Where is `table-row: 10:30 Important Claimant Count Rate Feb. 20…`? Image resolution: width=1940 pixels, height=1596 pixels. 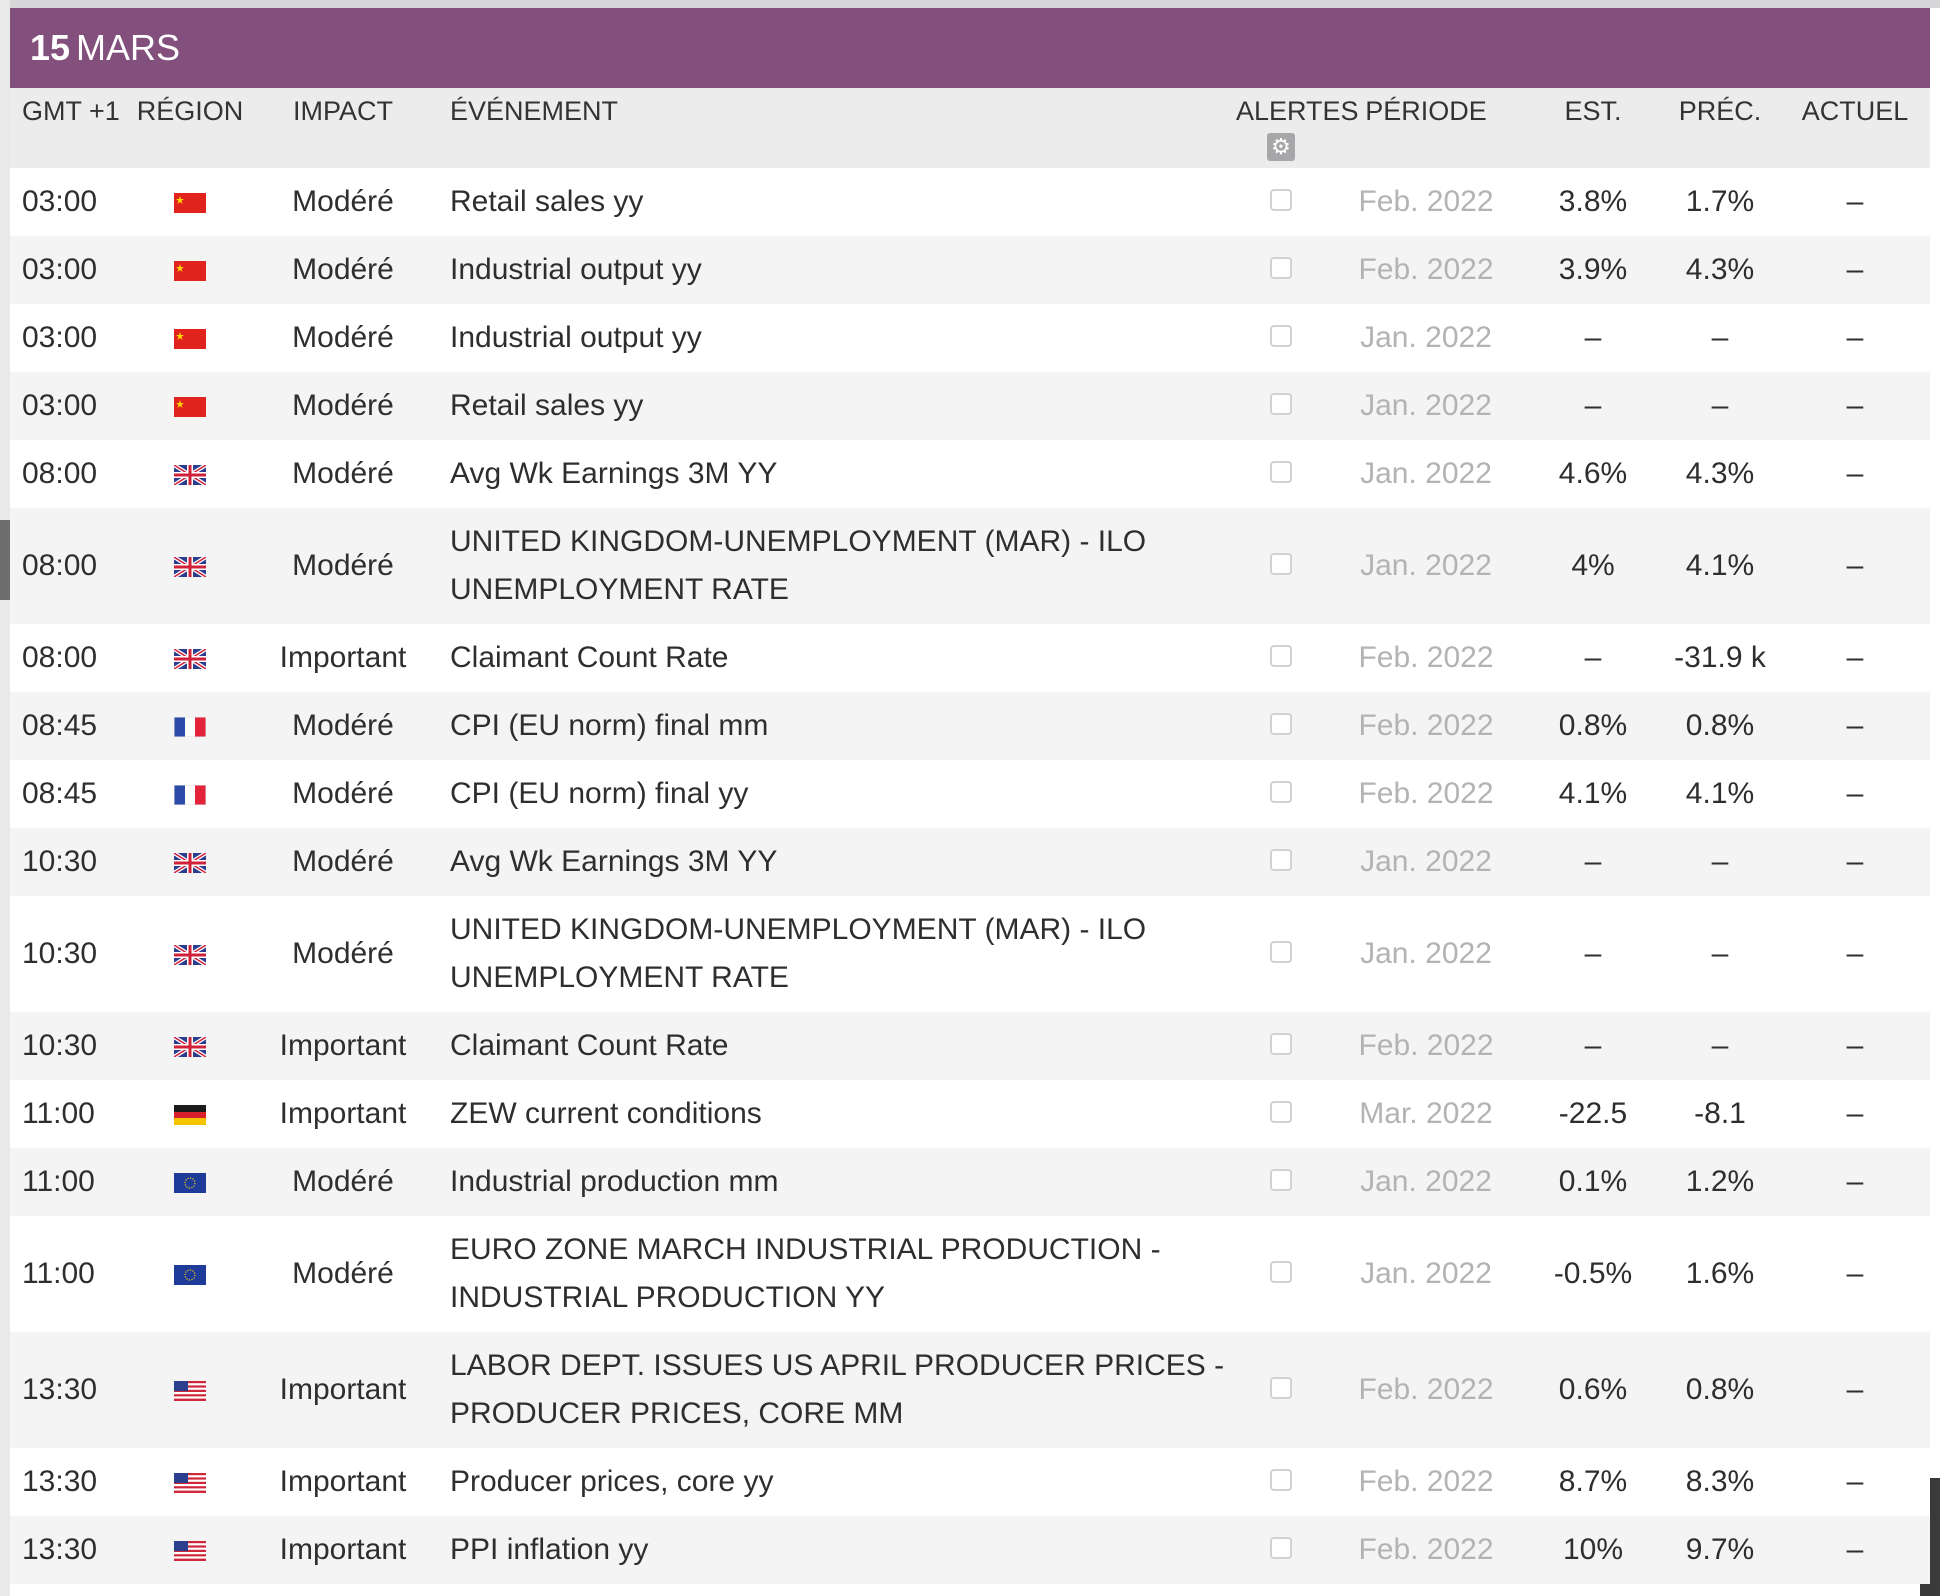
table-row: 10:30 Important Claimant Count Rate Feb. 20… is located at coordinates (970, 1046).